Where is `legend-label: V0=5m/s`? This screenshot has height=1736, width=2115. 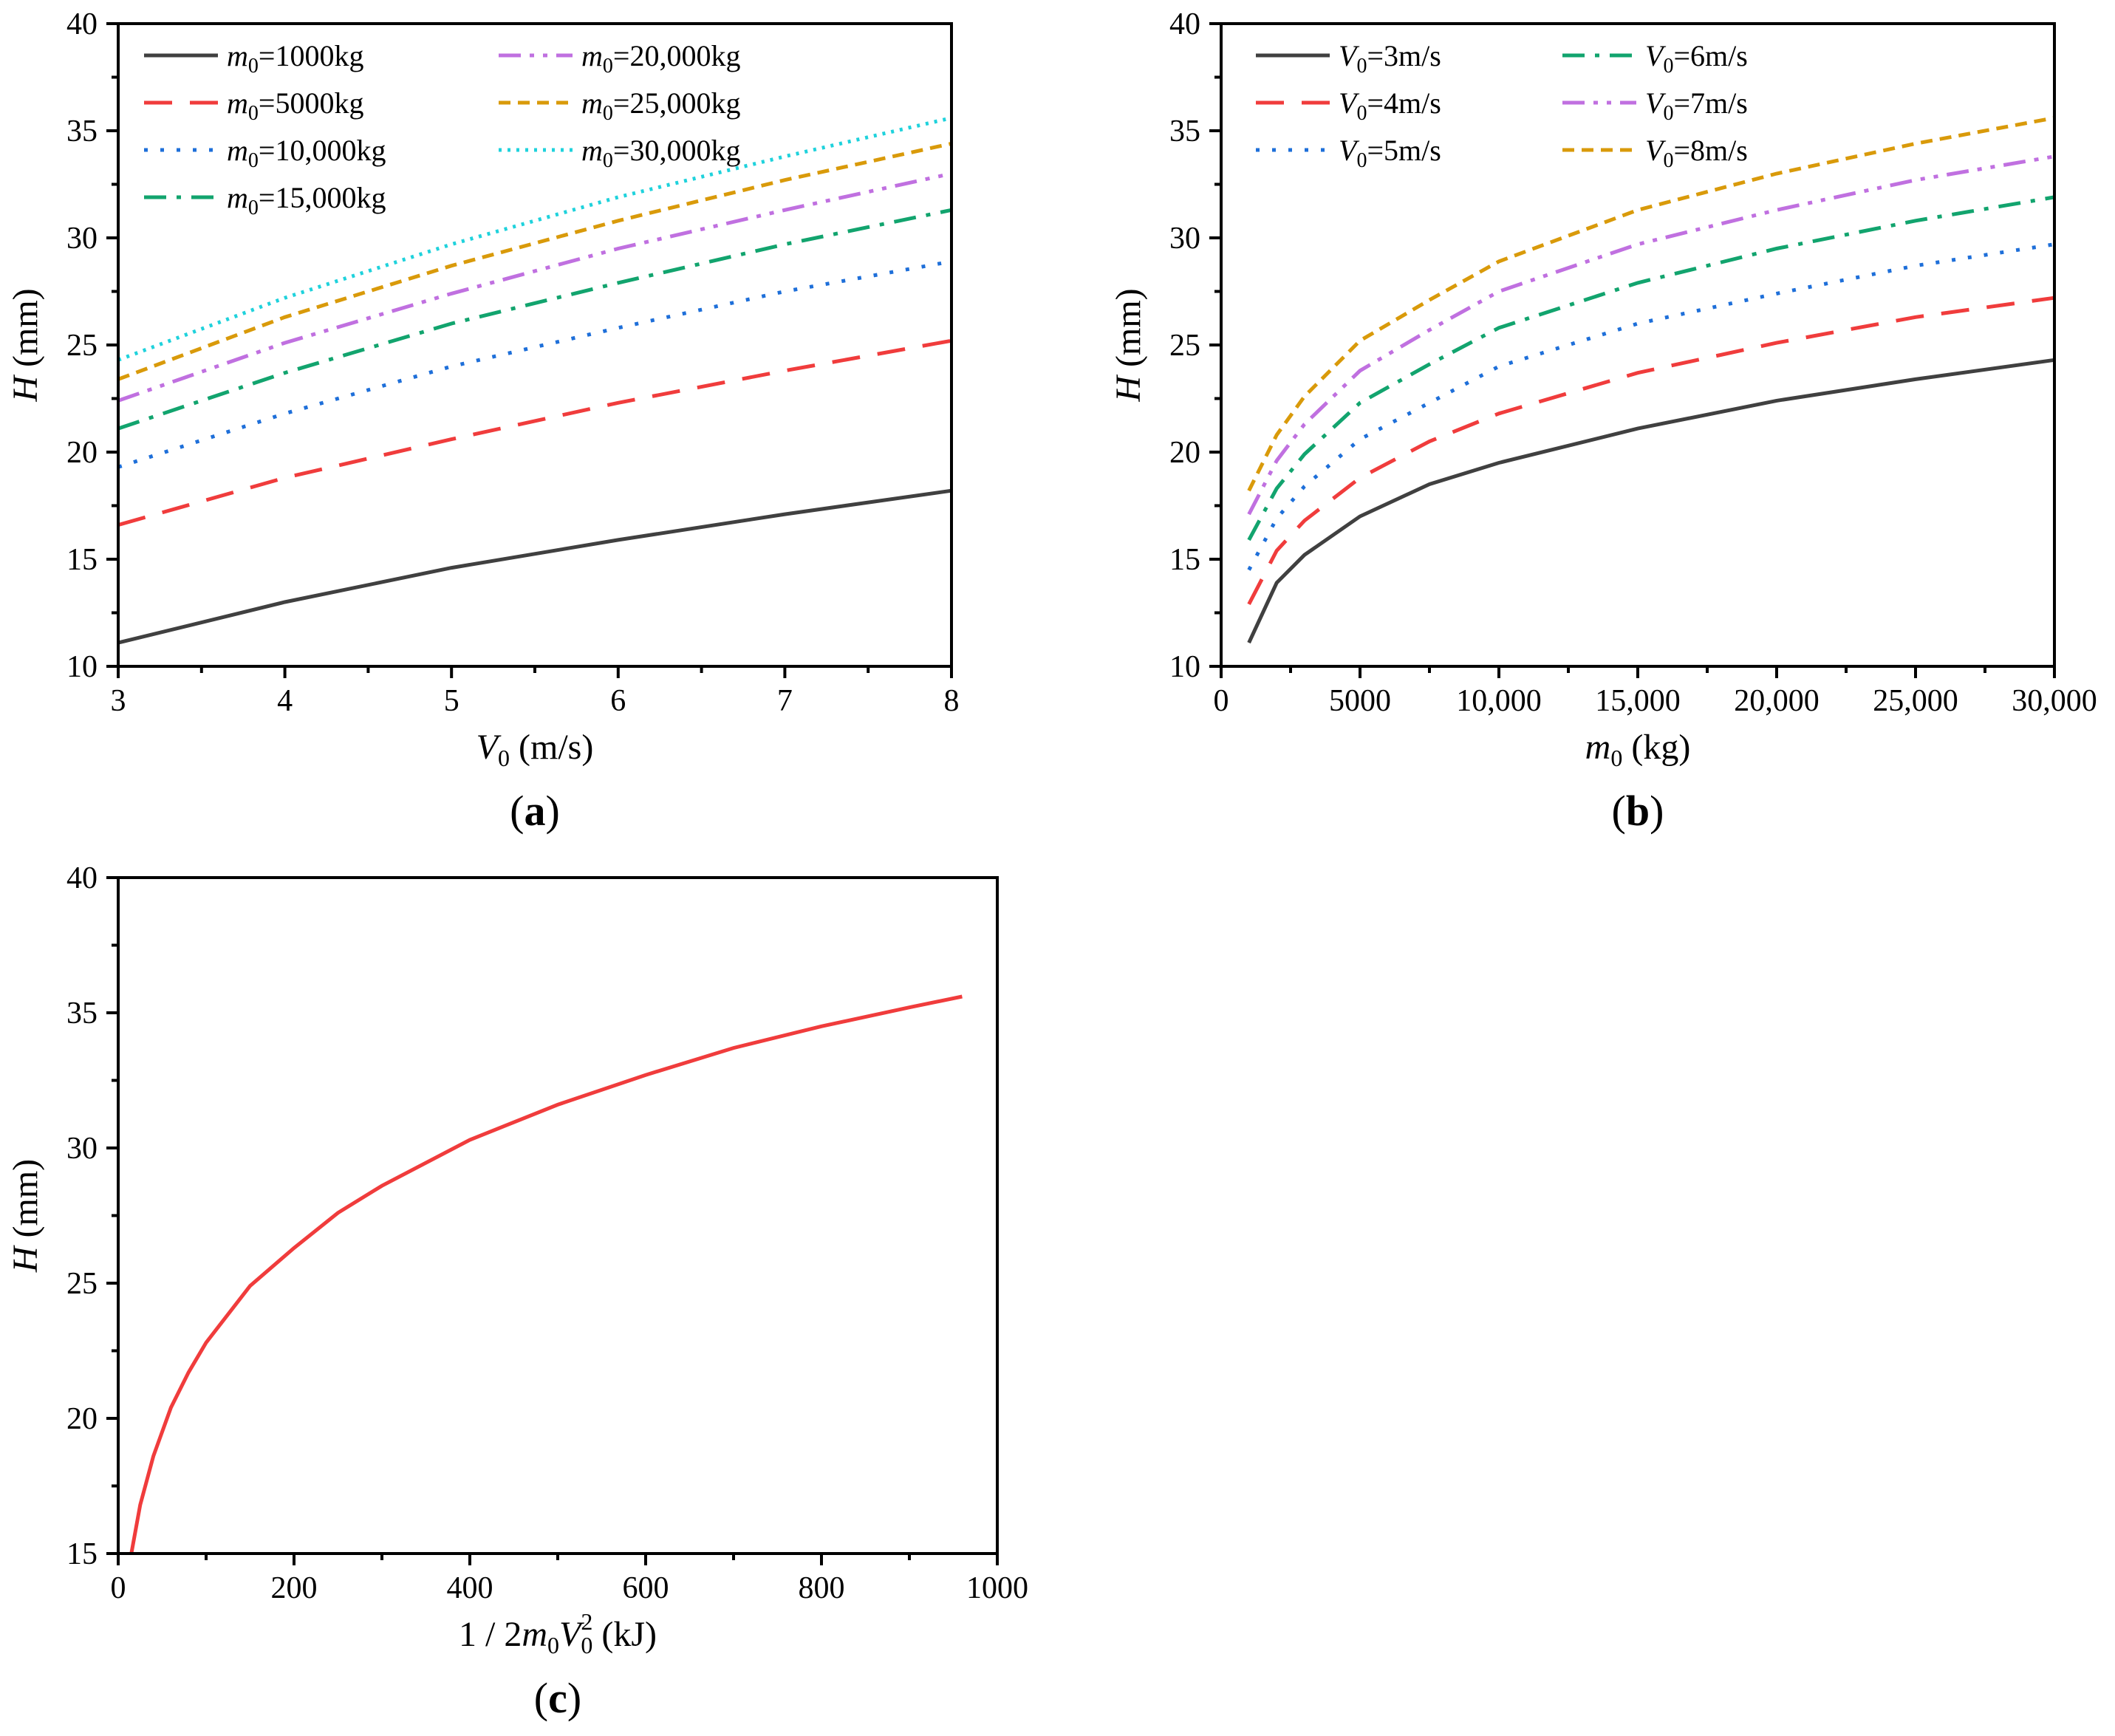
legend-label: V0=5m/s is located at coordinates (1390, 153).